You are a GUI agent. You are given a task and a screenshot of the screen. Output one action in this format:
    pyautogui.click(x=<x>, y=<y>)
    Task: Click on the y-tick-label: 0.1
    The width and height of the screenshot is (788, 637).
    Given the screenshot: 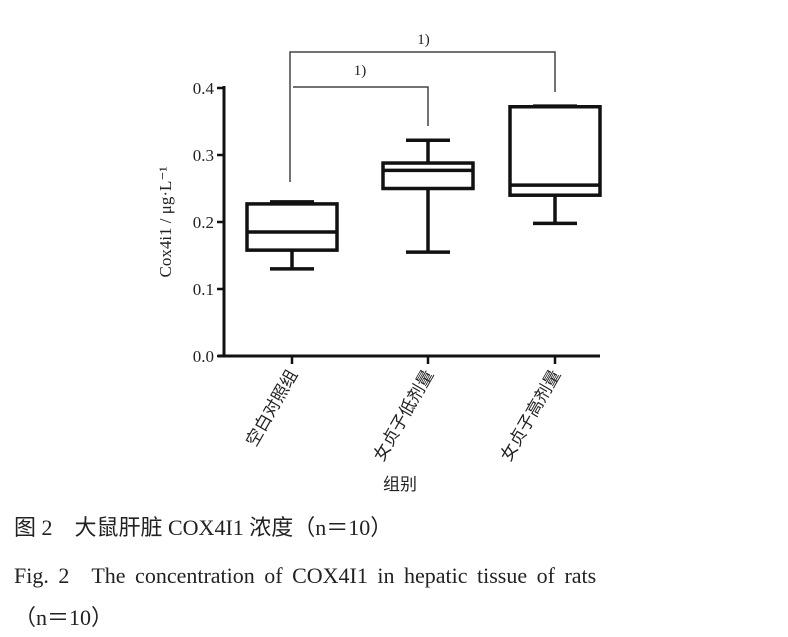 What is the action you would take?
    pyautogui.click(x=203, y=289)
    